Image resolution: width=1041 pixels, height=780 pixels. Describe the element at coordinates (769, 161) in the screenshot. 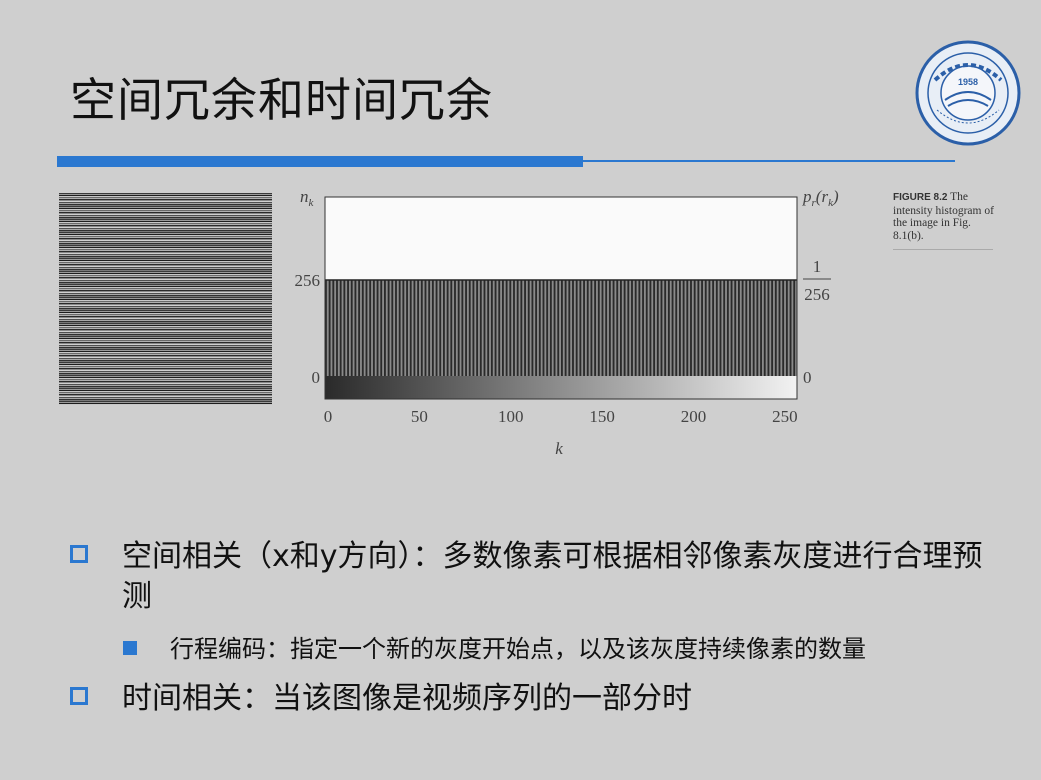

I see `title-rule-thin` at that location.